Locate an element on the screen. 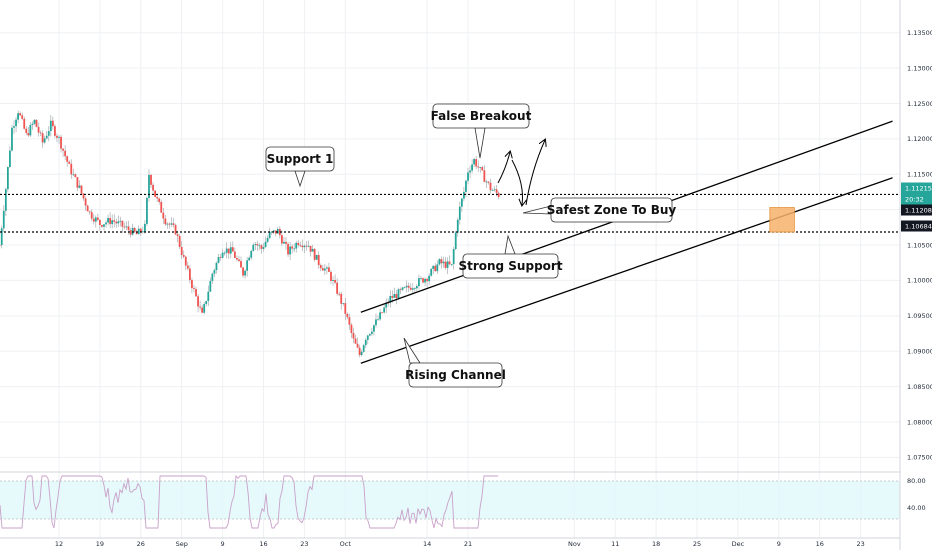  projection-arrows is located at coordinates (521, 172).